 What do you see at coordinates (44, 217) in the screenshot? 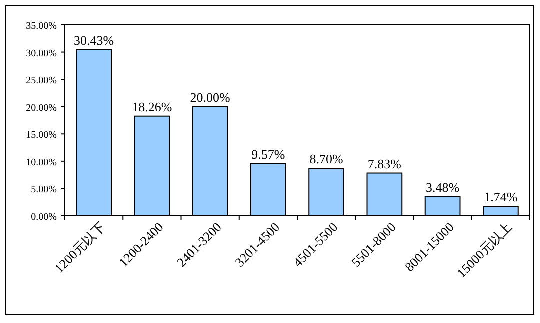
I see `y-tick-label: 0.00%` at bounding box center [44, 217].